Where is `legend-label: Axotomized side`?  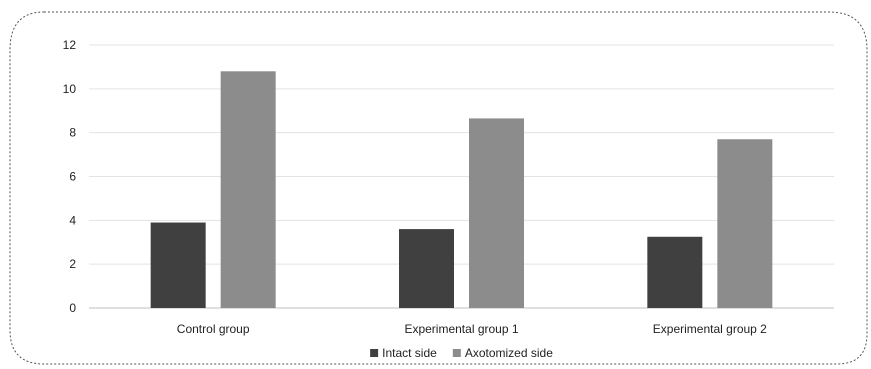 legend-label: Axotomized side is located at coordinates (509, 353).